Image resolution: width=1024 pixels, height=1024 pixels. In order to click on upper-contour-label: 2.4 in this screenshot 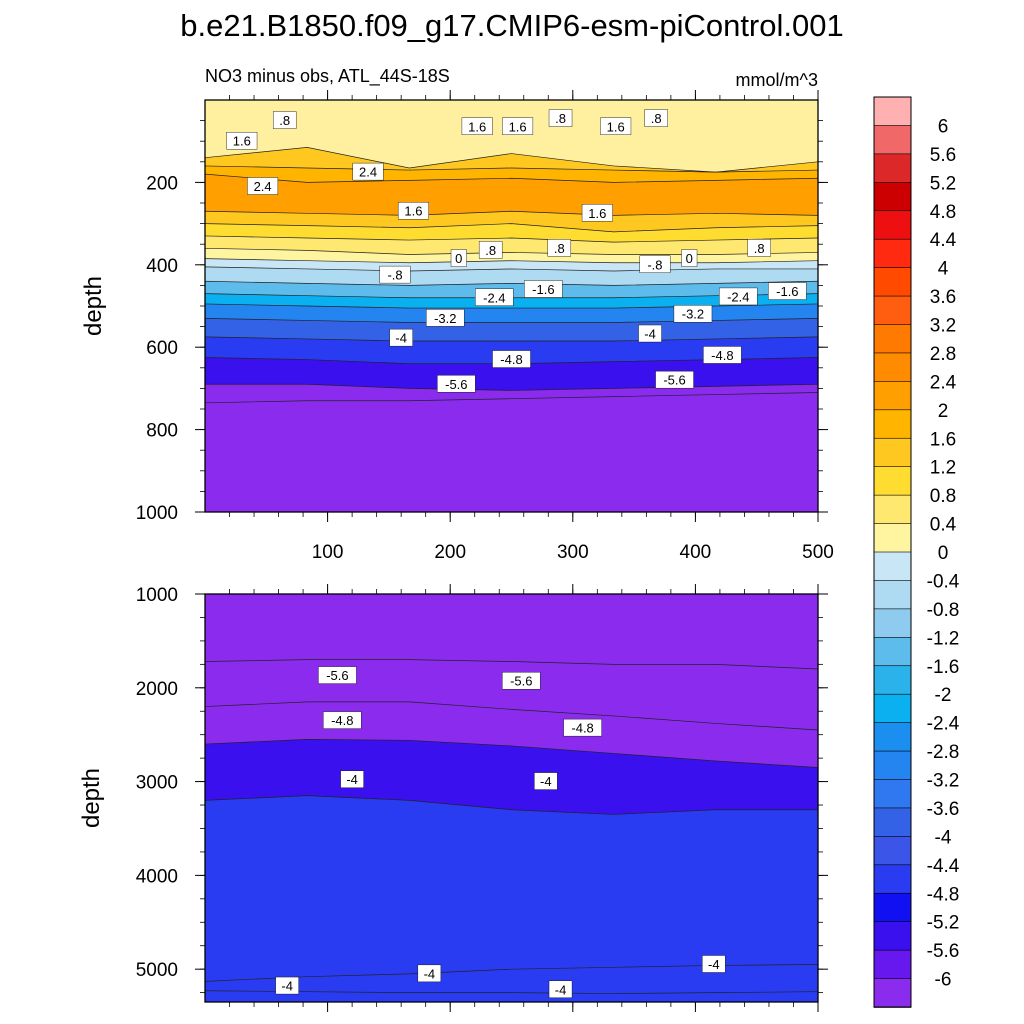, I will do `click(368, 171)`.